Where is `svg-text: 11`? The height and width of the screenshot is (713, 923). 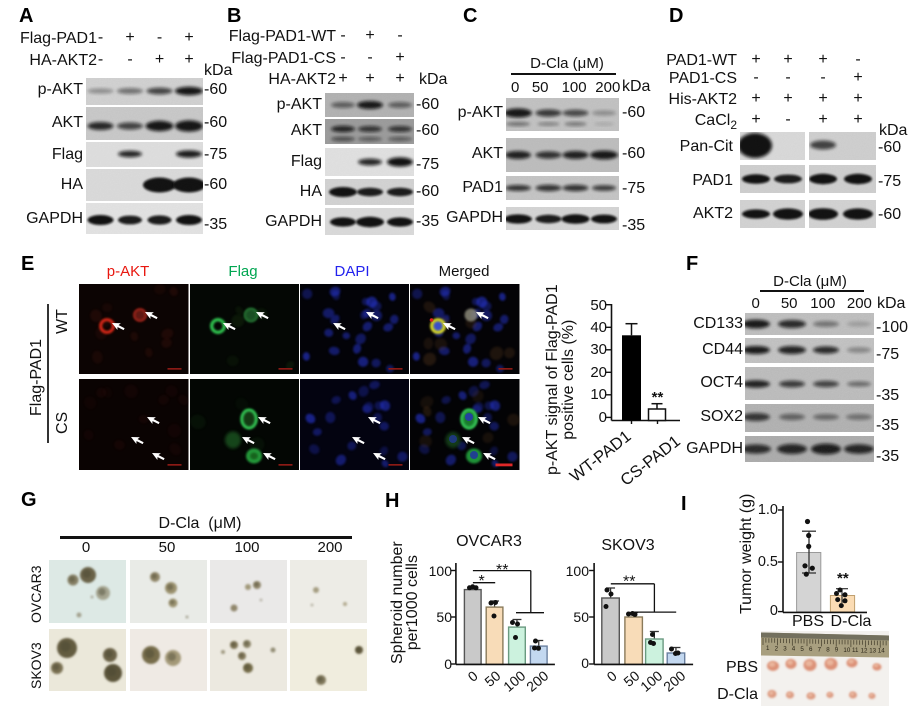
svg-text: 11 is located at coordinates (855, 650).